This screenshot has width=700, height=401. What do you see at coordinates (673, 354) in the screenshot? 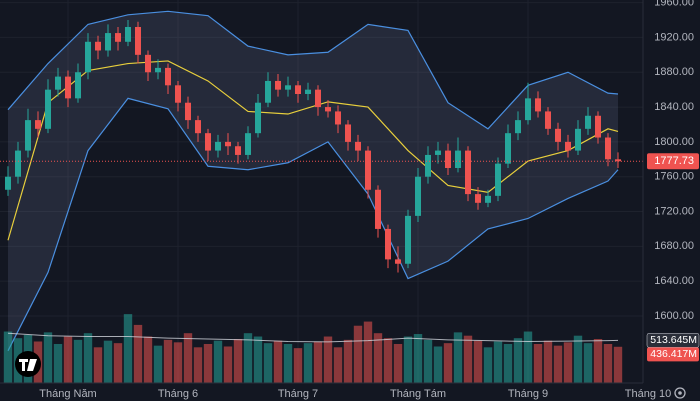
I see `volume-box` at bounding box center [673, 354].